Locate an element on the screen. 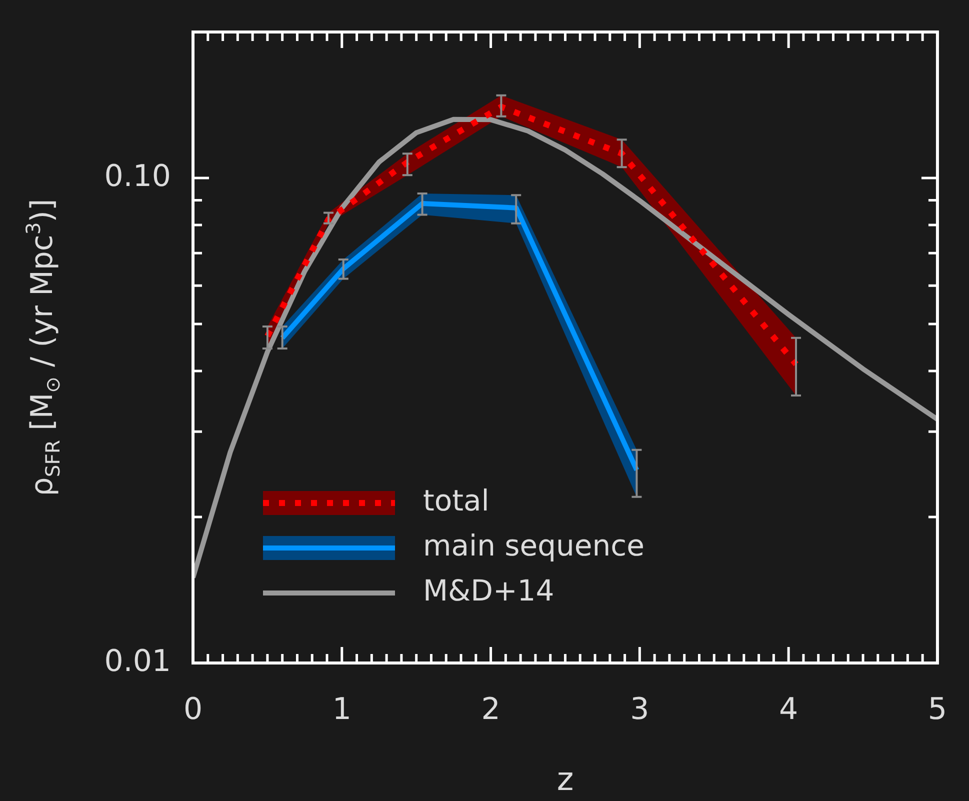 The image size is (969, 801). x-tick-label: 5 is located at coordinates (938, 709).